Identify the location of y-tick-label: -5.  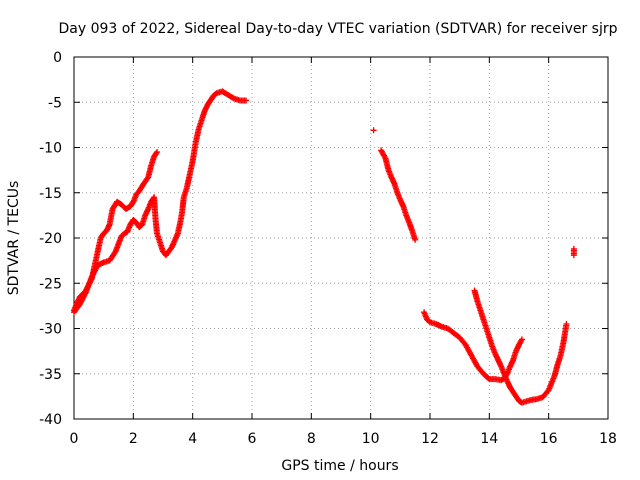
(55, 103).